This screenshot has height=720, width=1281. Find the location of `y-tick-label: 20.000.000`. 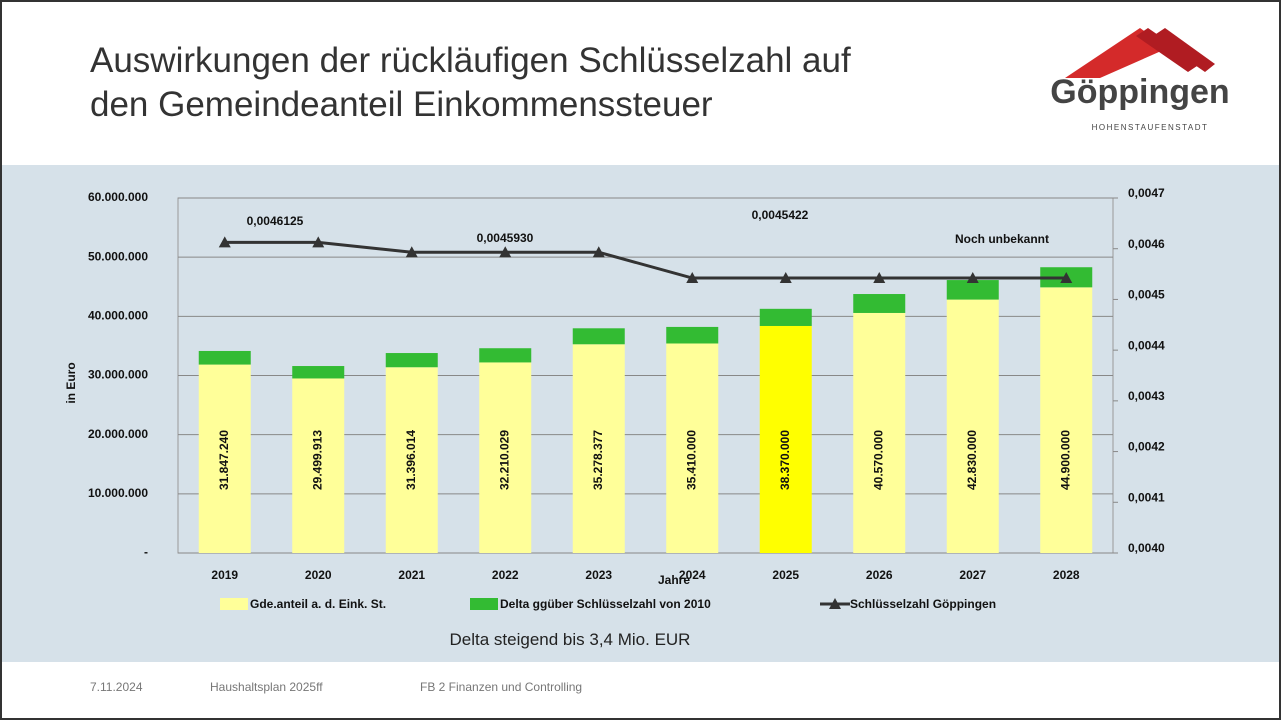

y-tick-label: 20.000.000 is located at coordinates (118, 434).